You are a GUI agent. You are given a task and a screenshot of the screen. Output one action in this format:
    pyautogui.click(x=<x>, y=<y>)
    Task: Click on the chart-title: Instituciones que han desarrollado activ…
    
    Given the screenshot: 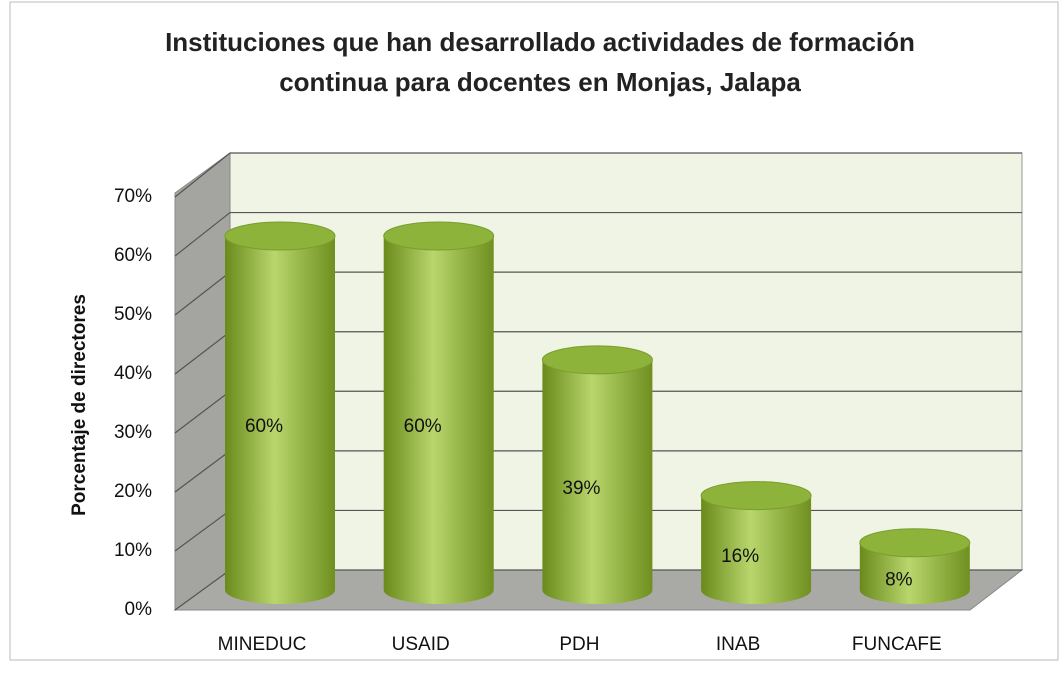 What is the action you would take?
    pyautogui.click(x=540, y=62)
    